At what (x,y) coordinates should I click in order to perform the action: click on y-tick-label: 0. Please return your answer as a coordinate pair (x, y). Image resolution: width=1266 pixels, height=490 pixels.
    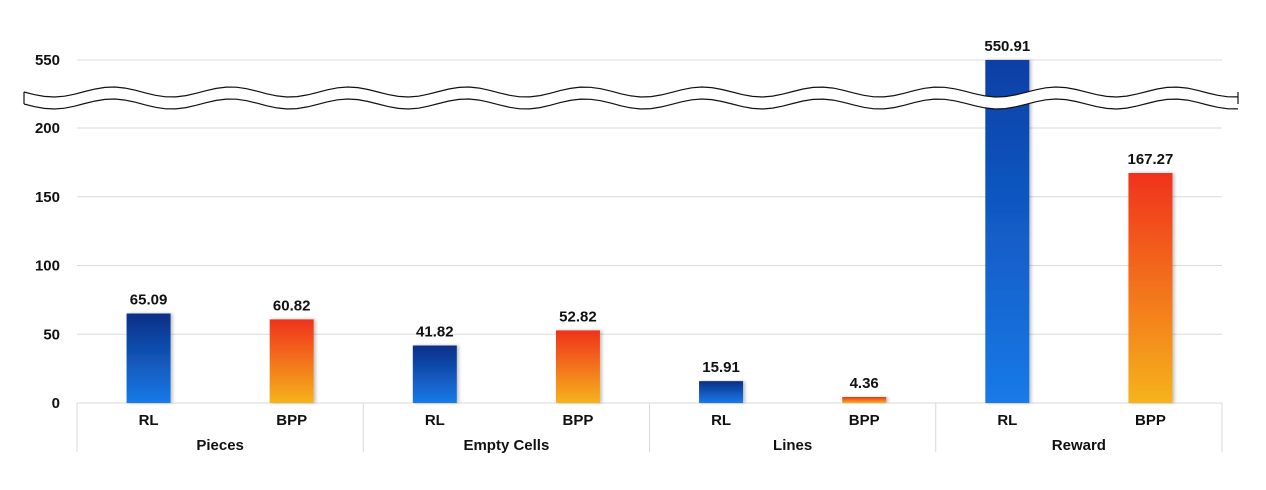
    Looking at the image, I should click on (56, 403).